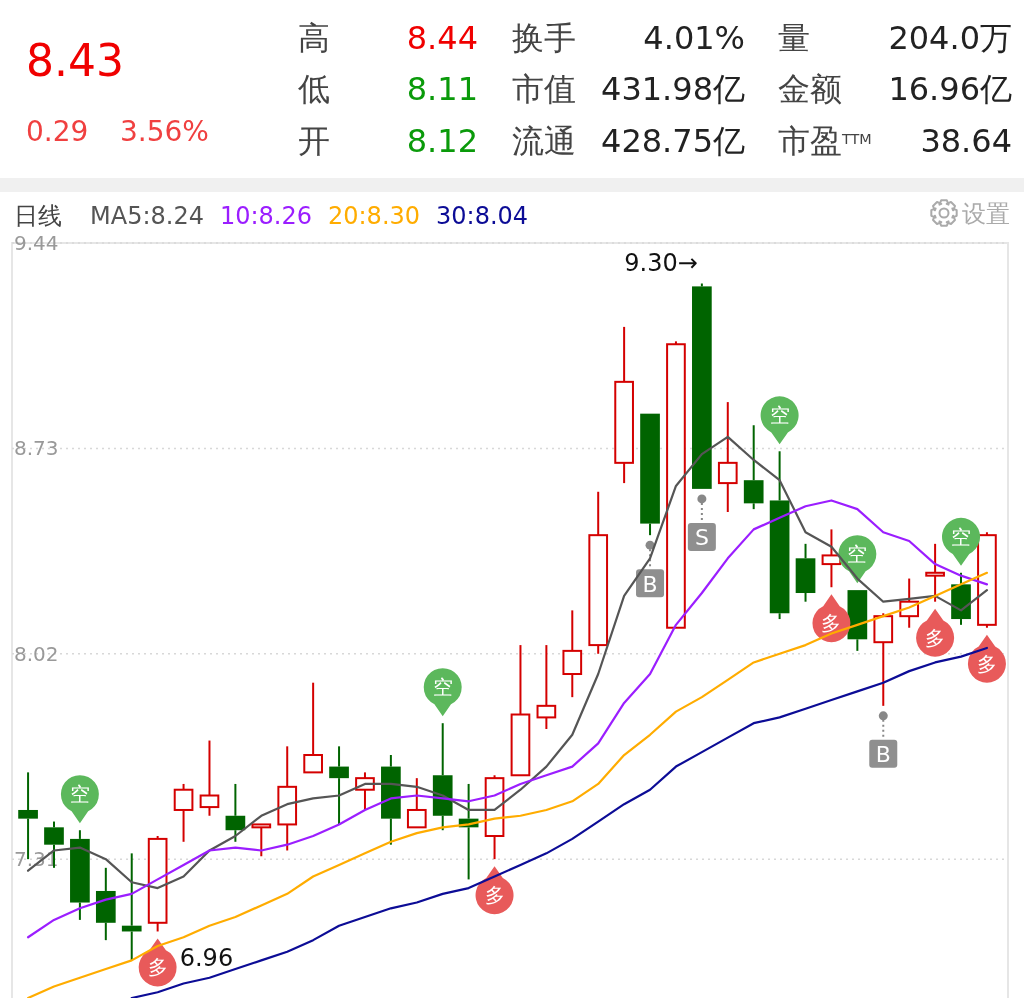 The image size is (1024, 998). What do you see at coordinates (544, 89) in the screenshot?
I see `text: 市值` at bounding box center [544, 89].